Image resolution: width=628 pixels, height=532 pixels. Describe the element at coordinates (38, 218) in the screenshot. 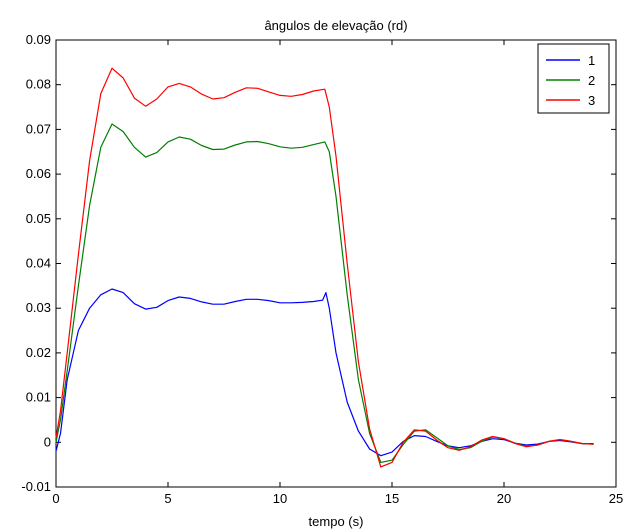

I see `y-tick-label: 0.05` at that location.